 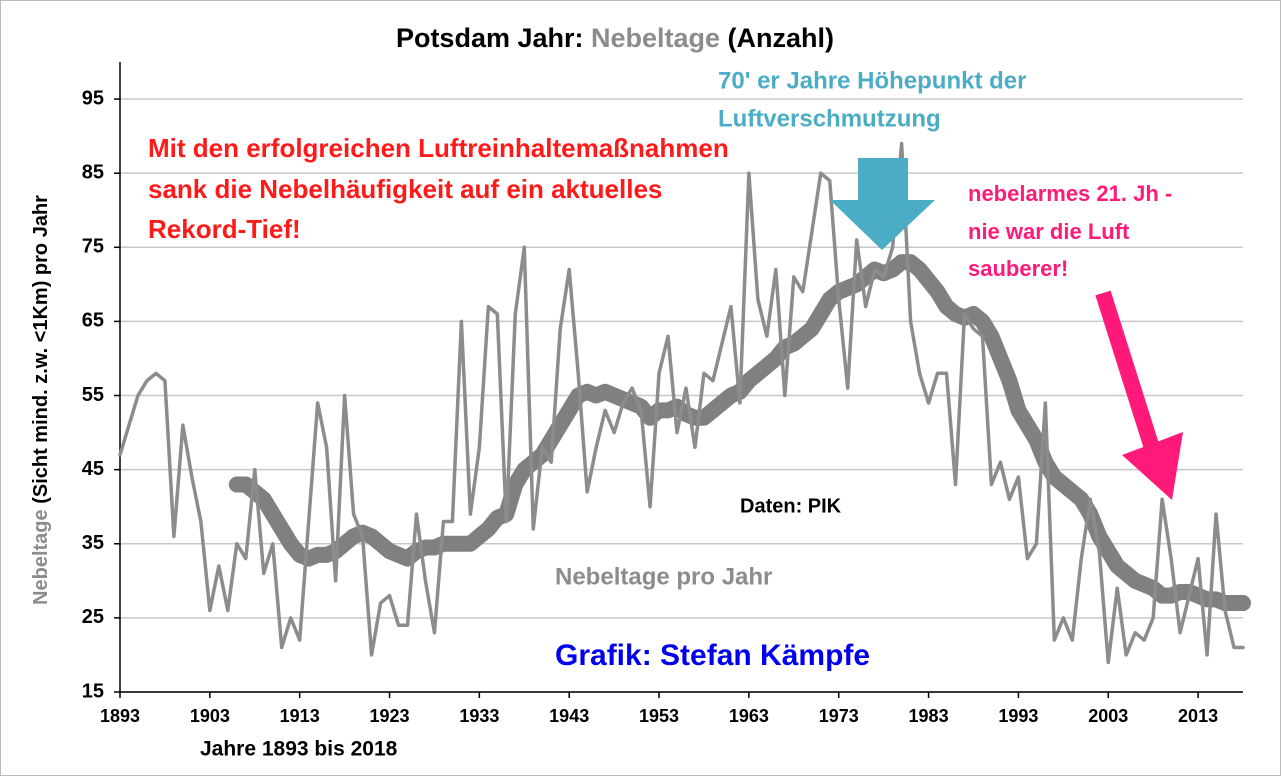 I want to click on x-axis-label: Jahre 1893 bis 2018, so click(x=299, y=749).